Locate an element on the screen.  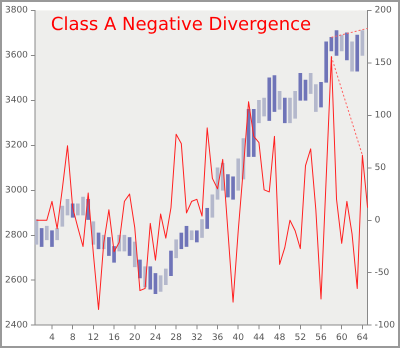
x-tick-label: 32 is located at coordinates (197, 337).